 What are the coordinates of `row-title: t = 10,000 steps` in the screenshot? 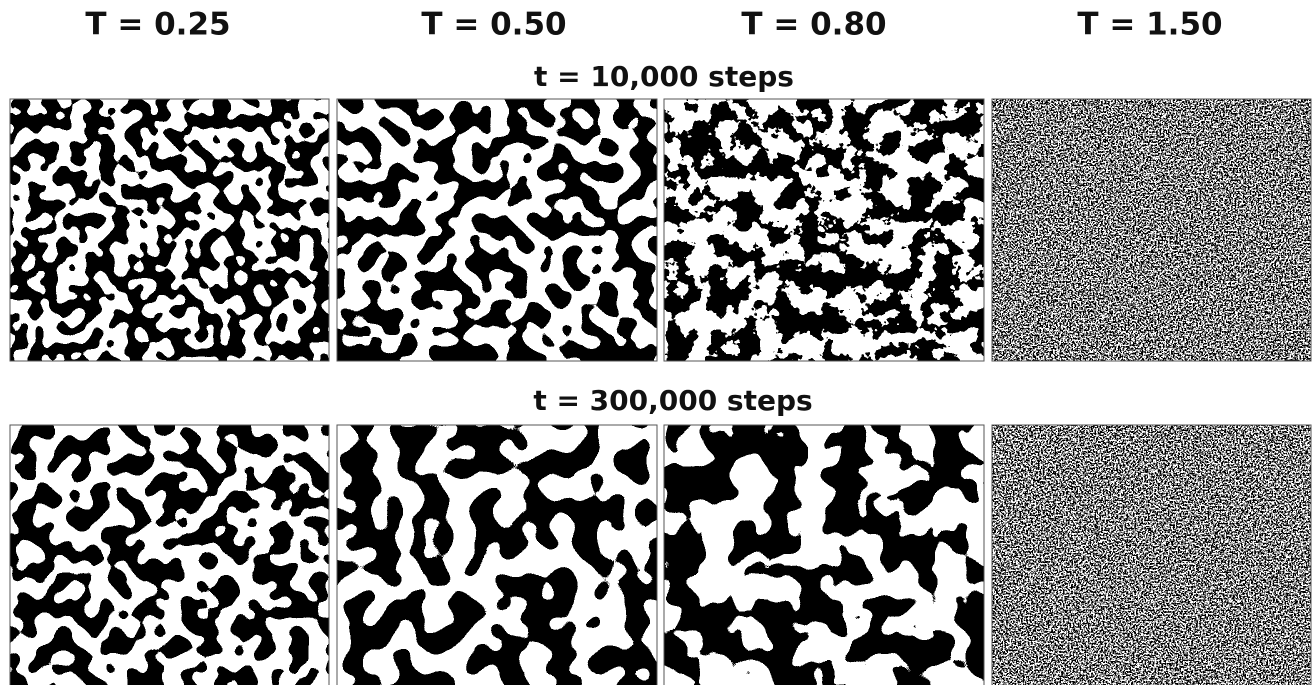 It's located at (664, 76).